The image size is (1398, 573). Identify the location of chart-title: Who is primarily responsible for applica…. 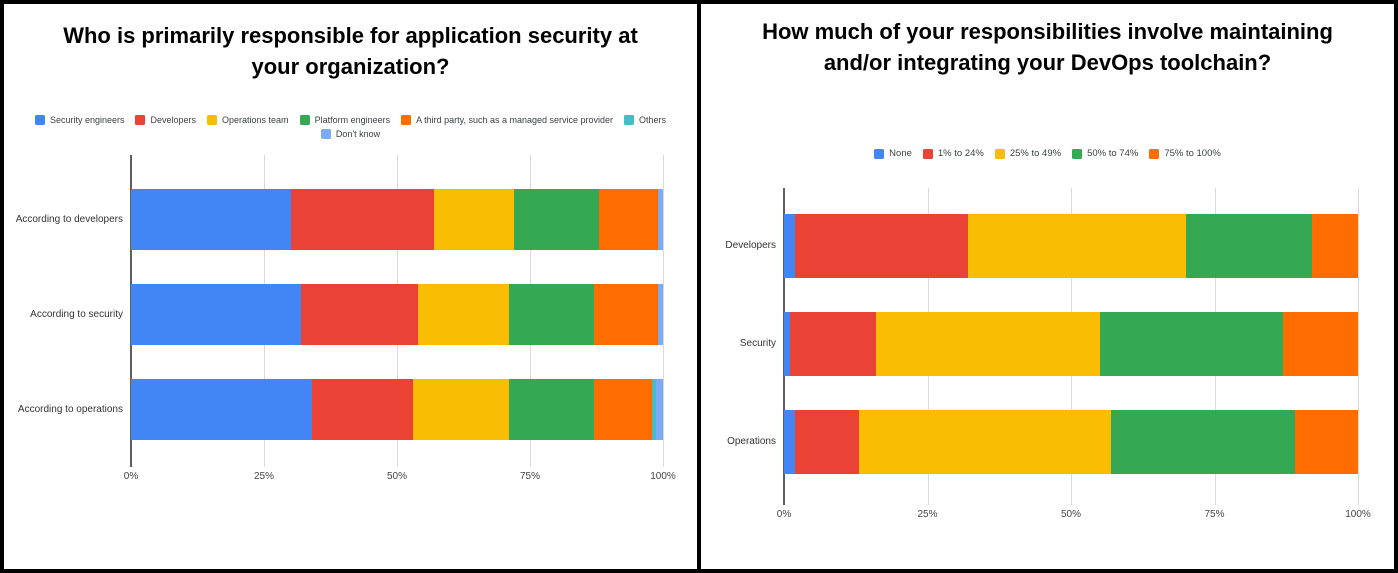
(350, 51).